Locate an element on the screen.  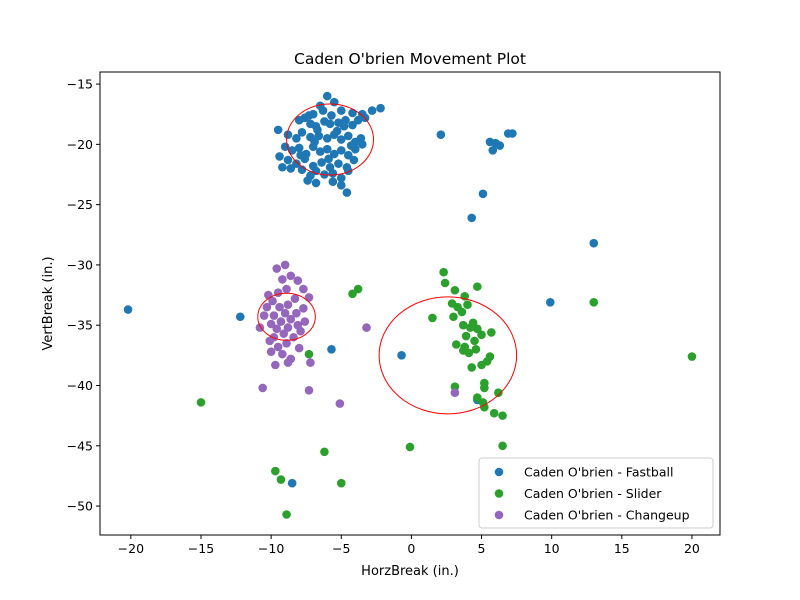
chart-title: Caden O'brien Movement Plot is located at coordinates (410, 59).